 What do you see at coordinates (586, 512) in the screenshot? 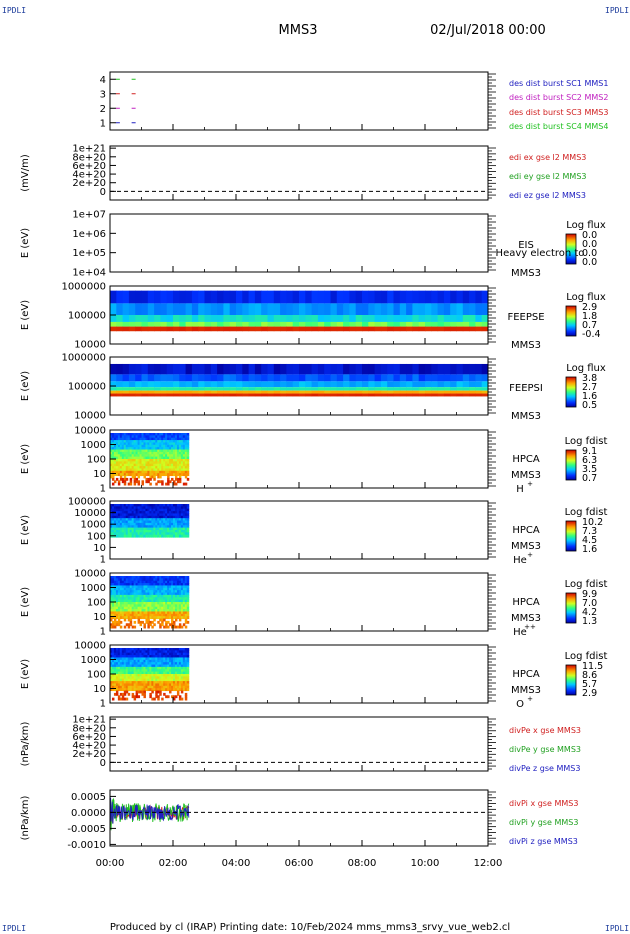
I see `colorbar-title: Log fdist` at bounding box center [586, 512].